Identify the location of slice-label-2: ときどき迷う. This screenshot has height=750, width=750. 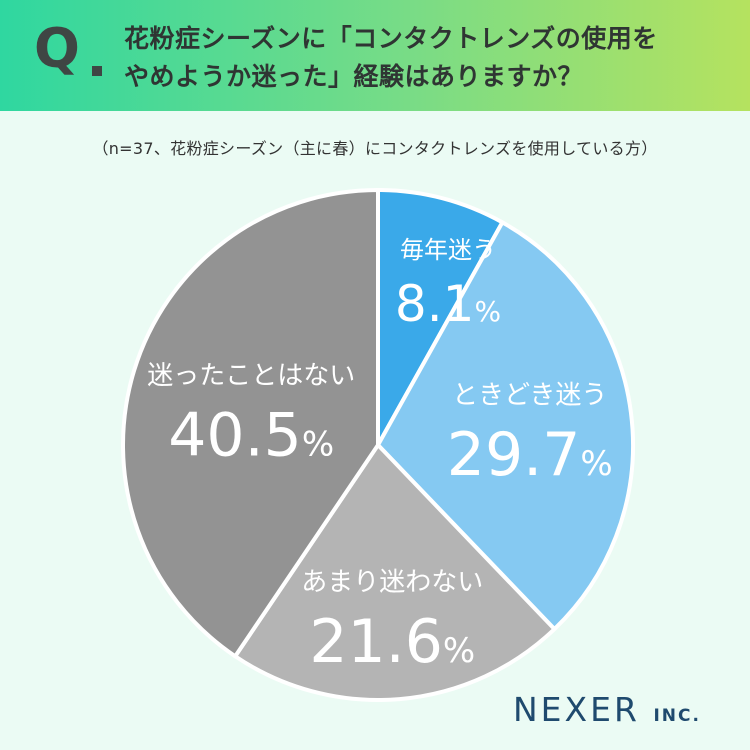
(529, 396).